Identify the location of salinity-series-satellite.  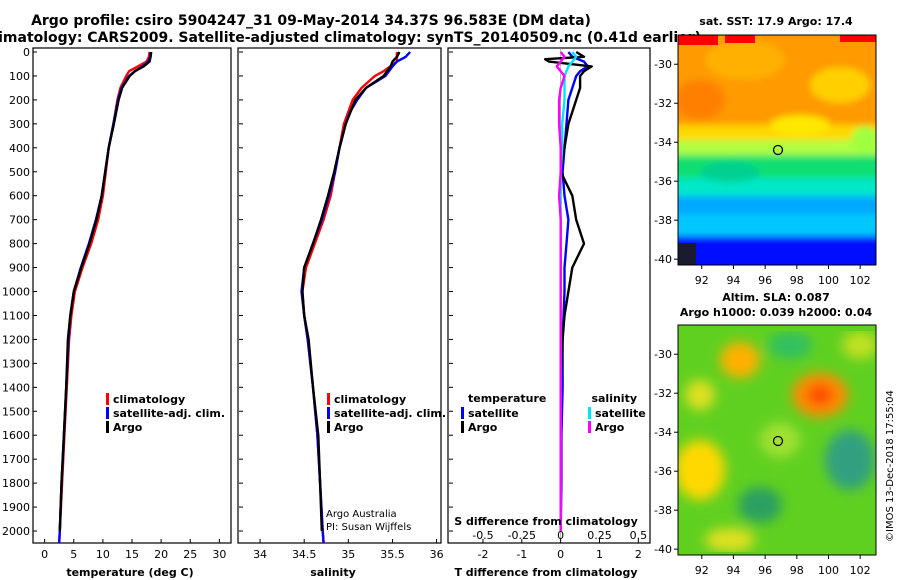
(355, 297).